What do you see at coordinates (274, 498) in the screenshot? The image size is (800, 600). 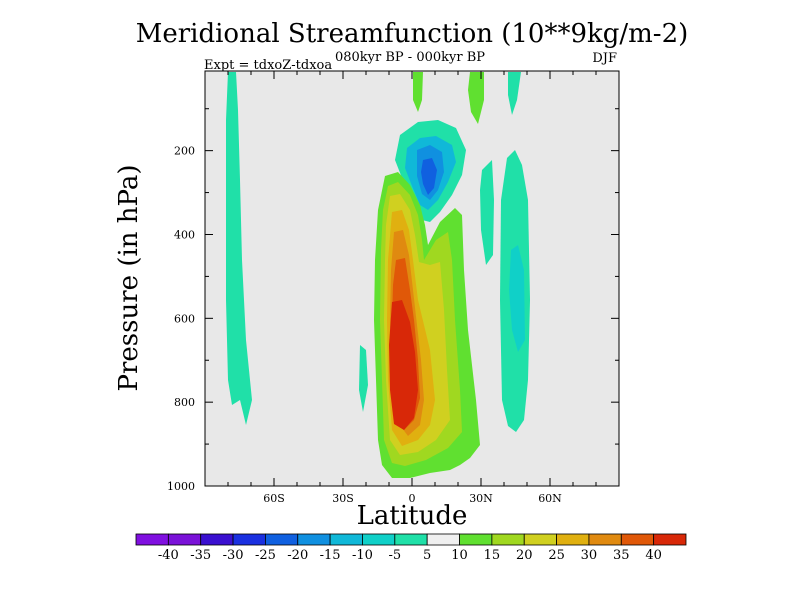 I see `x-tick-label: 60S` at bounding box center [274, 498].